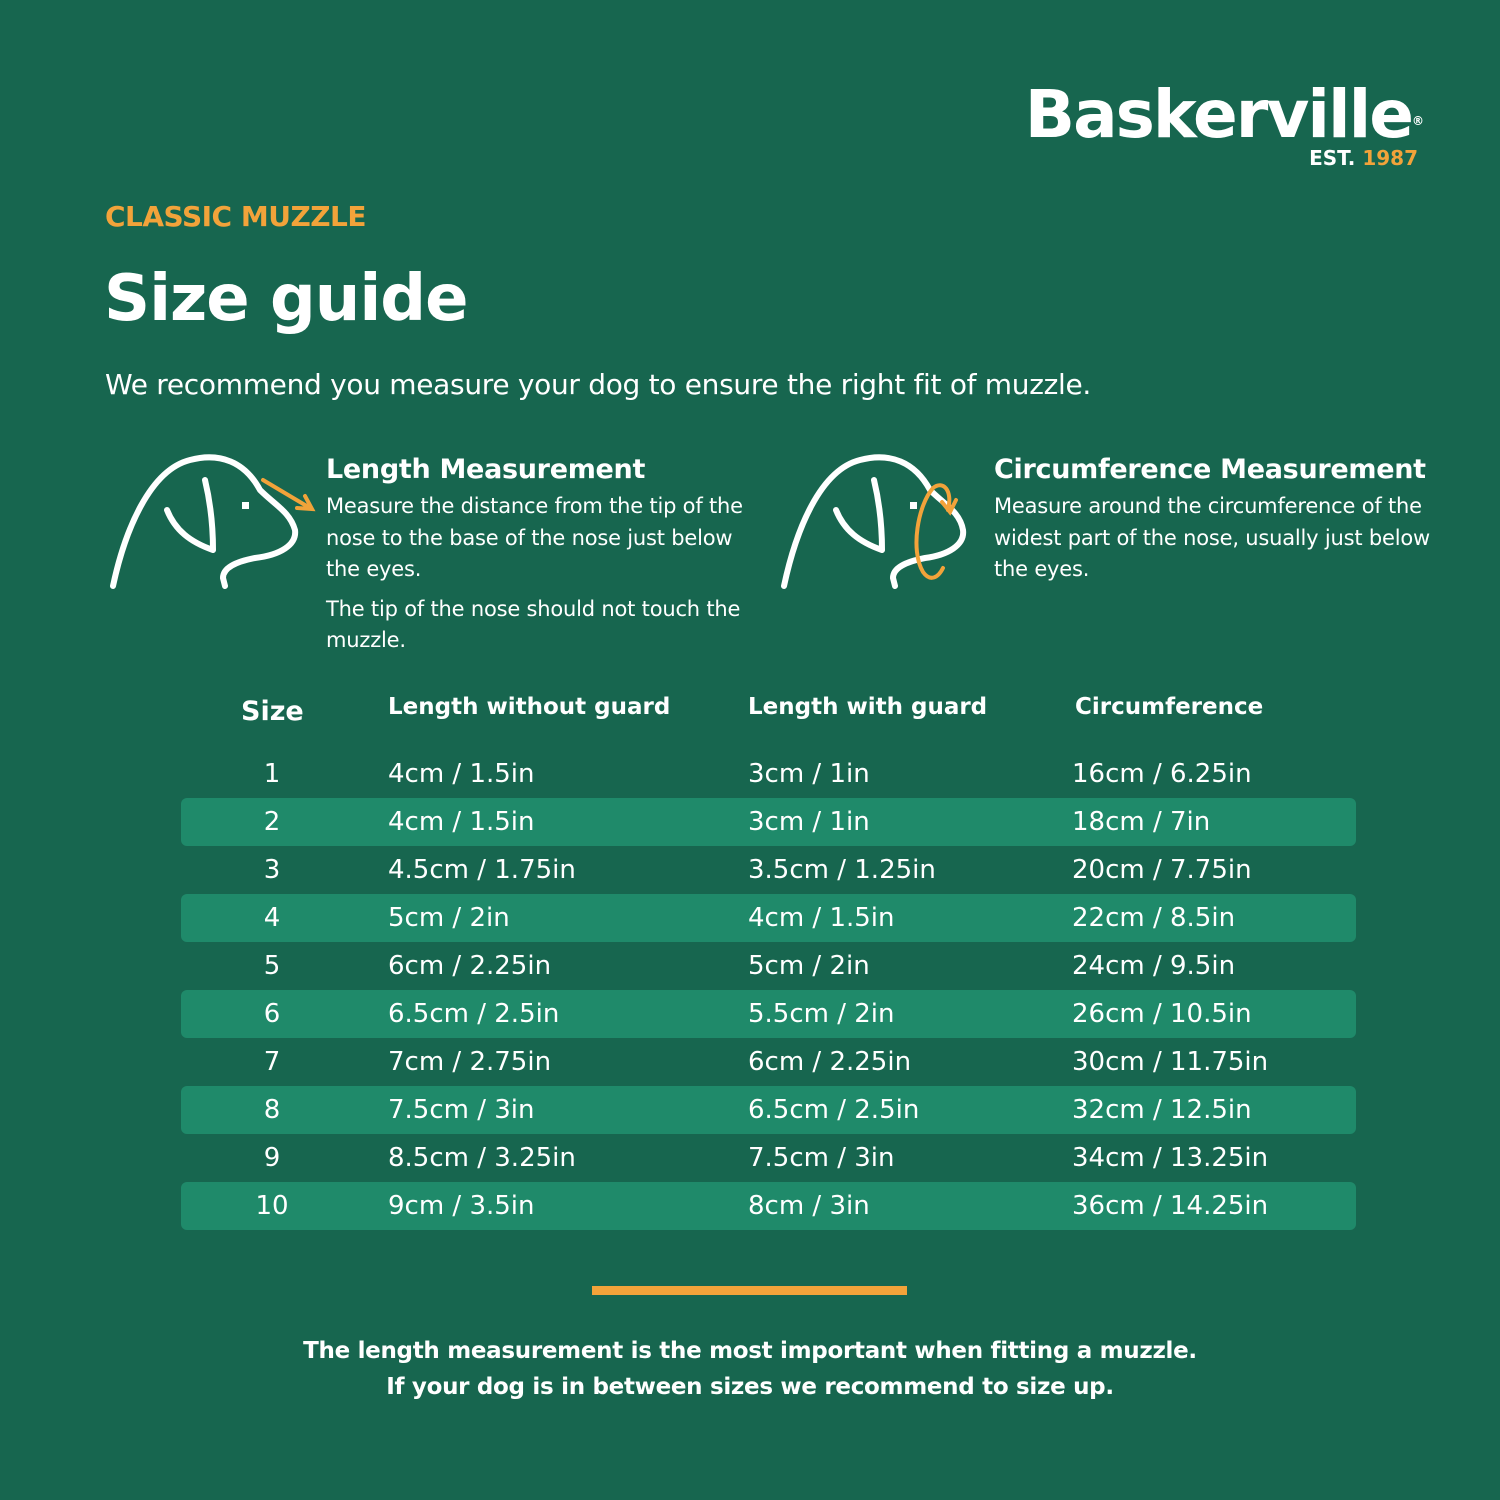 This screenshot has width=1500, height=1500. Describe the element at coordinates (470, 1062) in the screenshot. I see `length-without-guard-cell: 7cm / 2.75in` at that location.